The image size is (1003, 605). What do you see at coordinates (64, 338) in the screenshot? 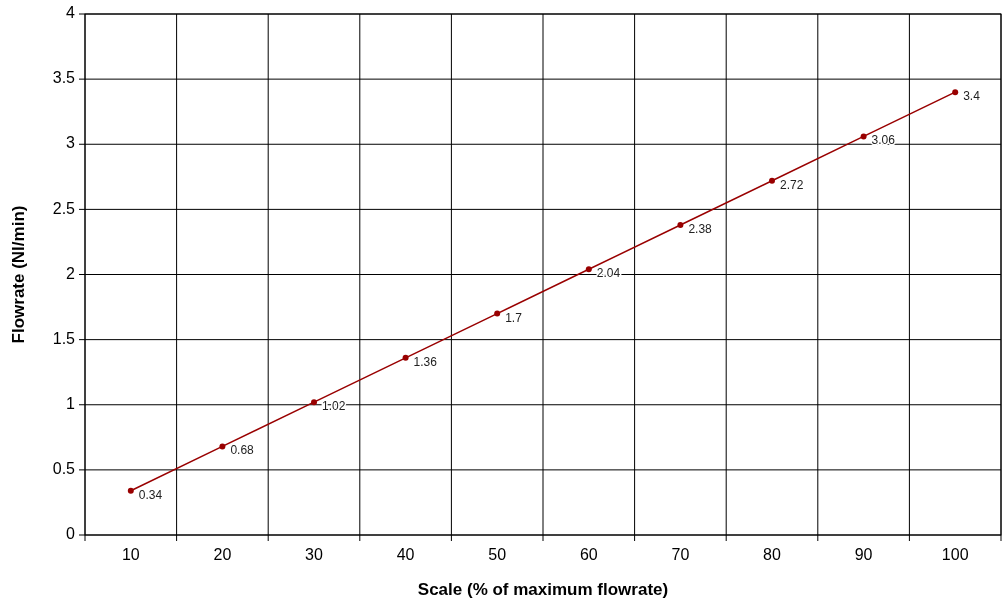
I see `y-tick-label: 1.5` at bounding box center [64, 338].